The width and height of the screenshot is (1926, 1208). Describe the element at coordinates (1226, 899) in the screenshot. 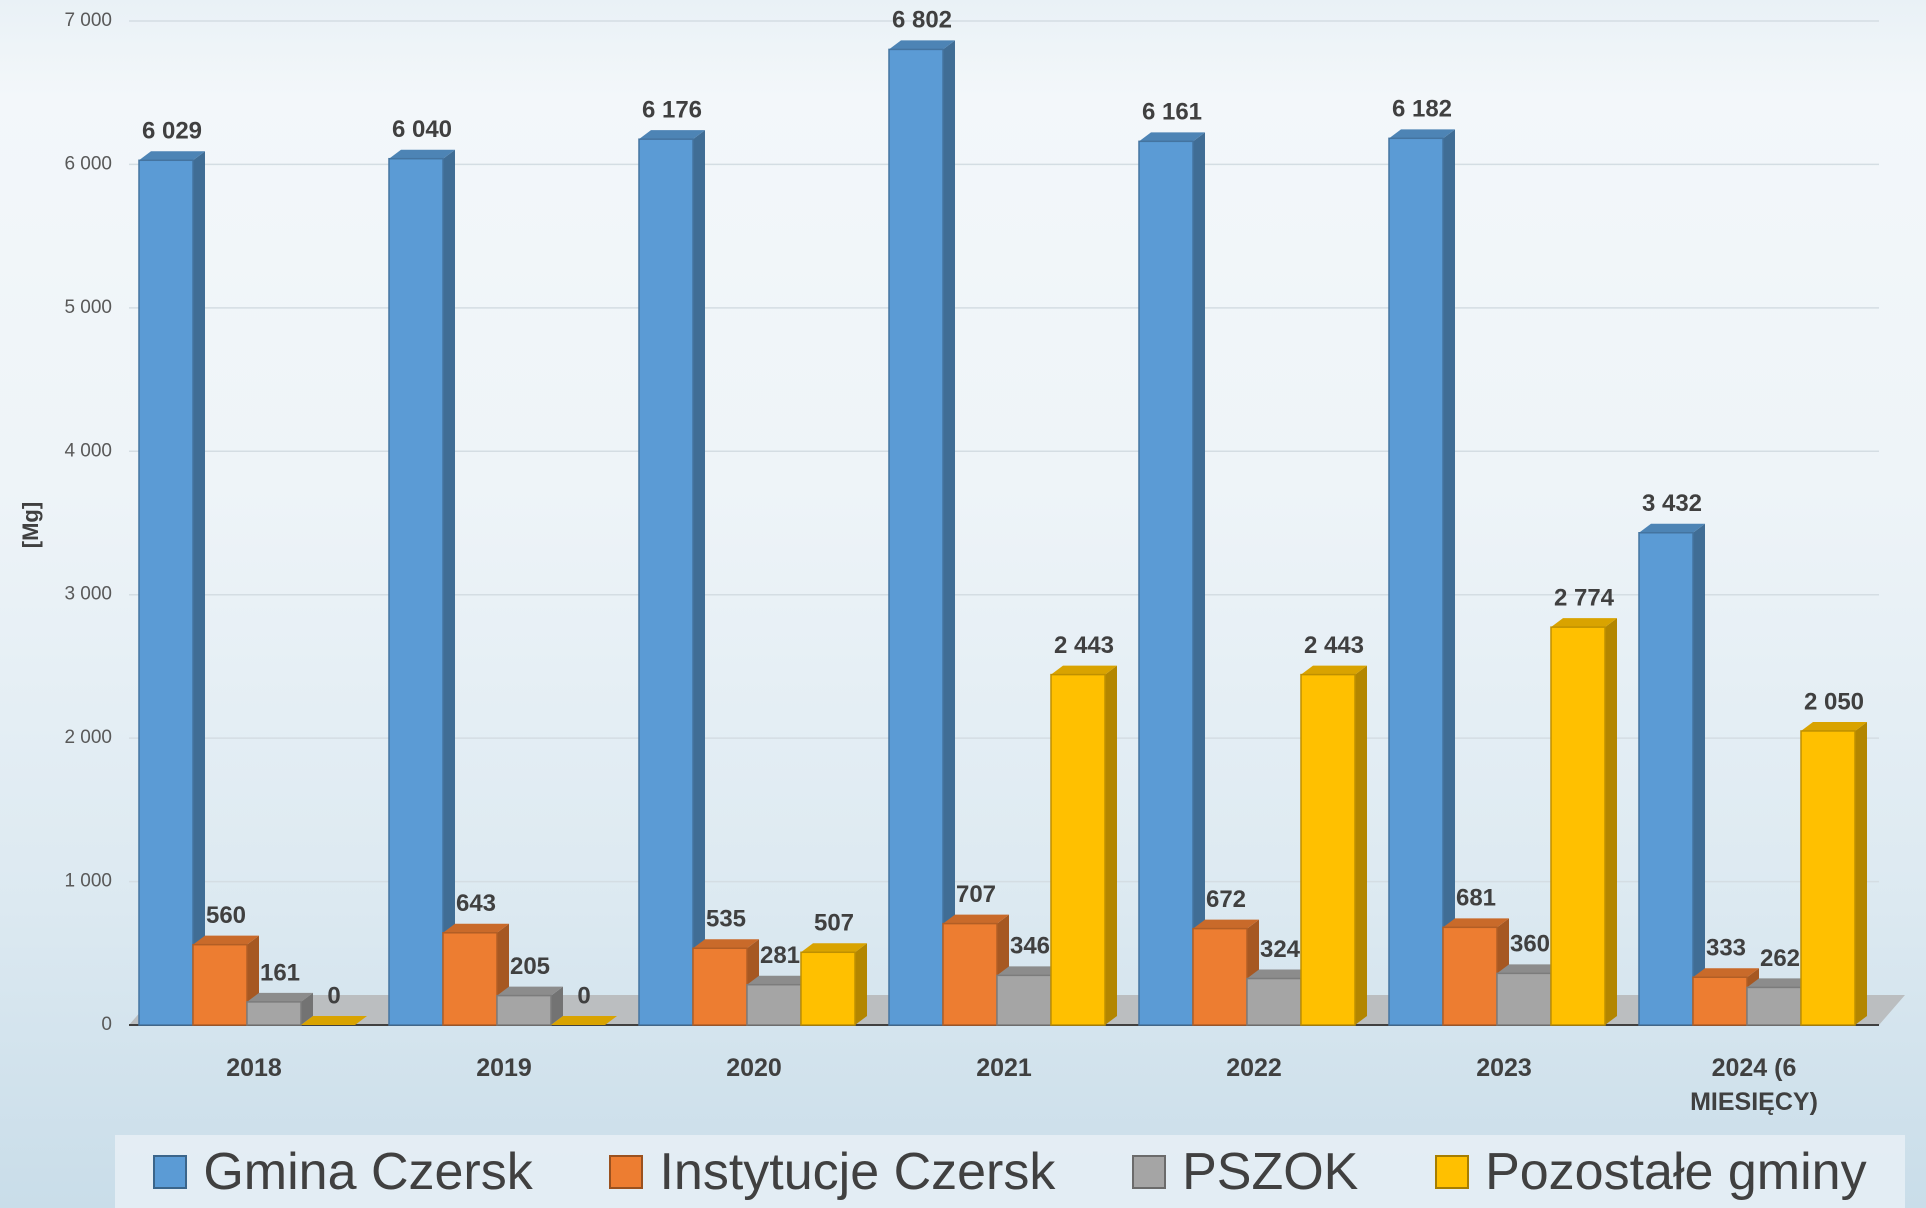

I see `value-label: 672` at that location.